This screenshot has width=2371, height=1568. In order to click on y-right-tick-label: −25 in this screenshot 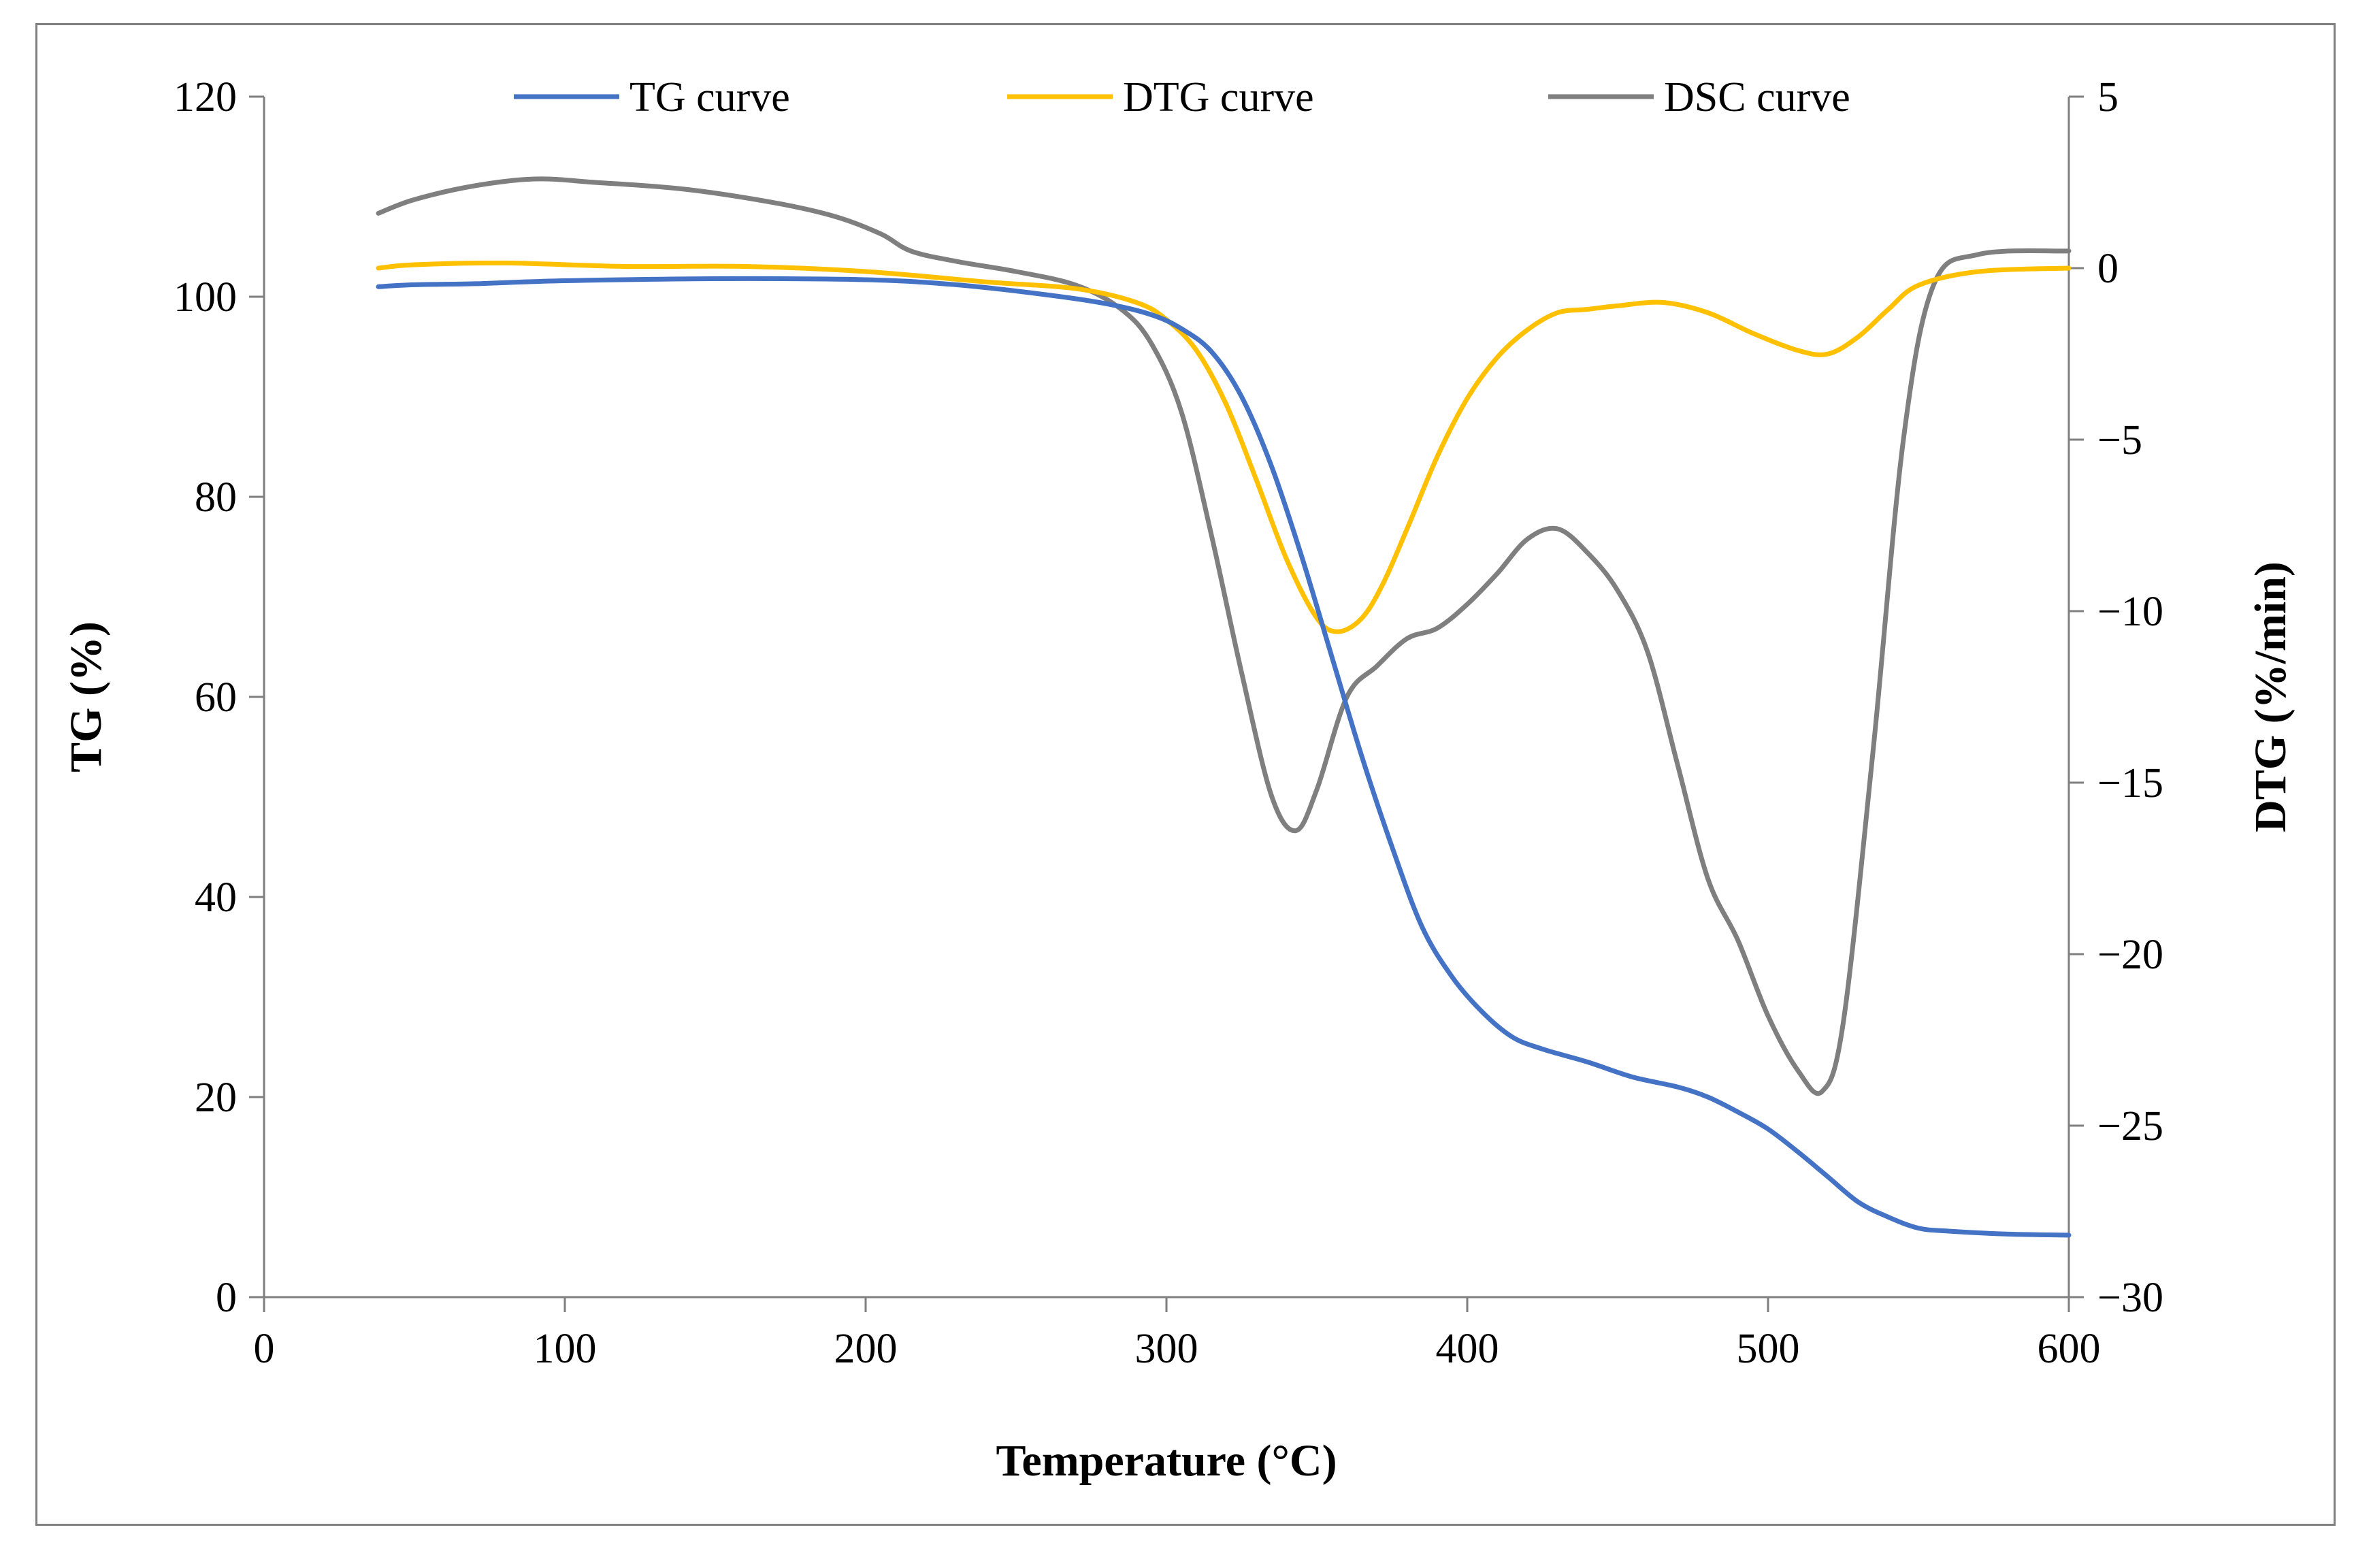, I will do `click(2130, 1126)`.